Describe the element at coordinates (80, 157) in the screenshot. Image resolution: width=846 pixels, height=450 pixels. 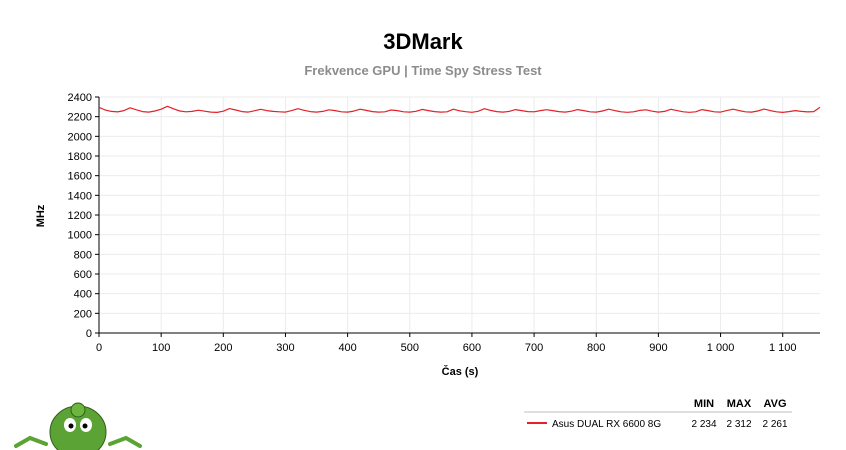
I see `y-tick-label: 1800` at that location.